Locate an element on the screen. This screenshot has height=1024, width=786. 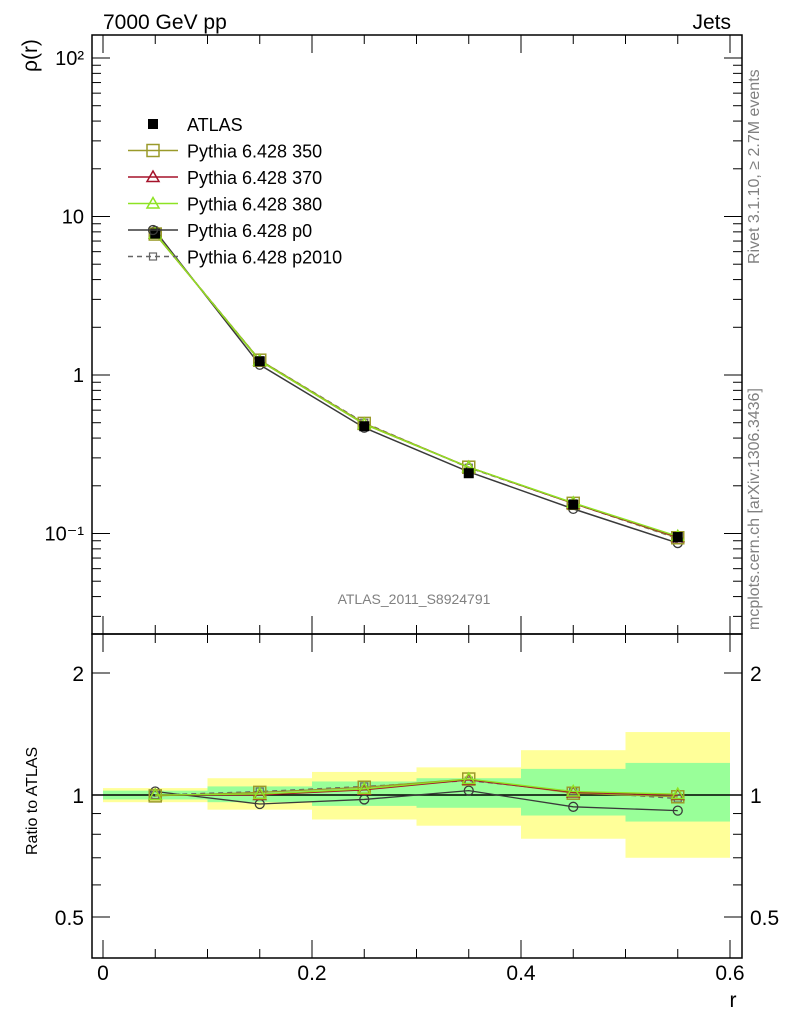
header-right: Jets is located at coordinates (711, 22).